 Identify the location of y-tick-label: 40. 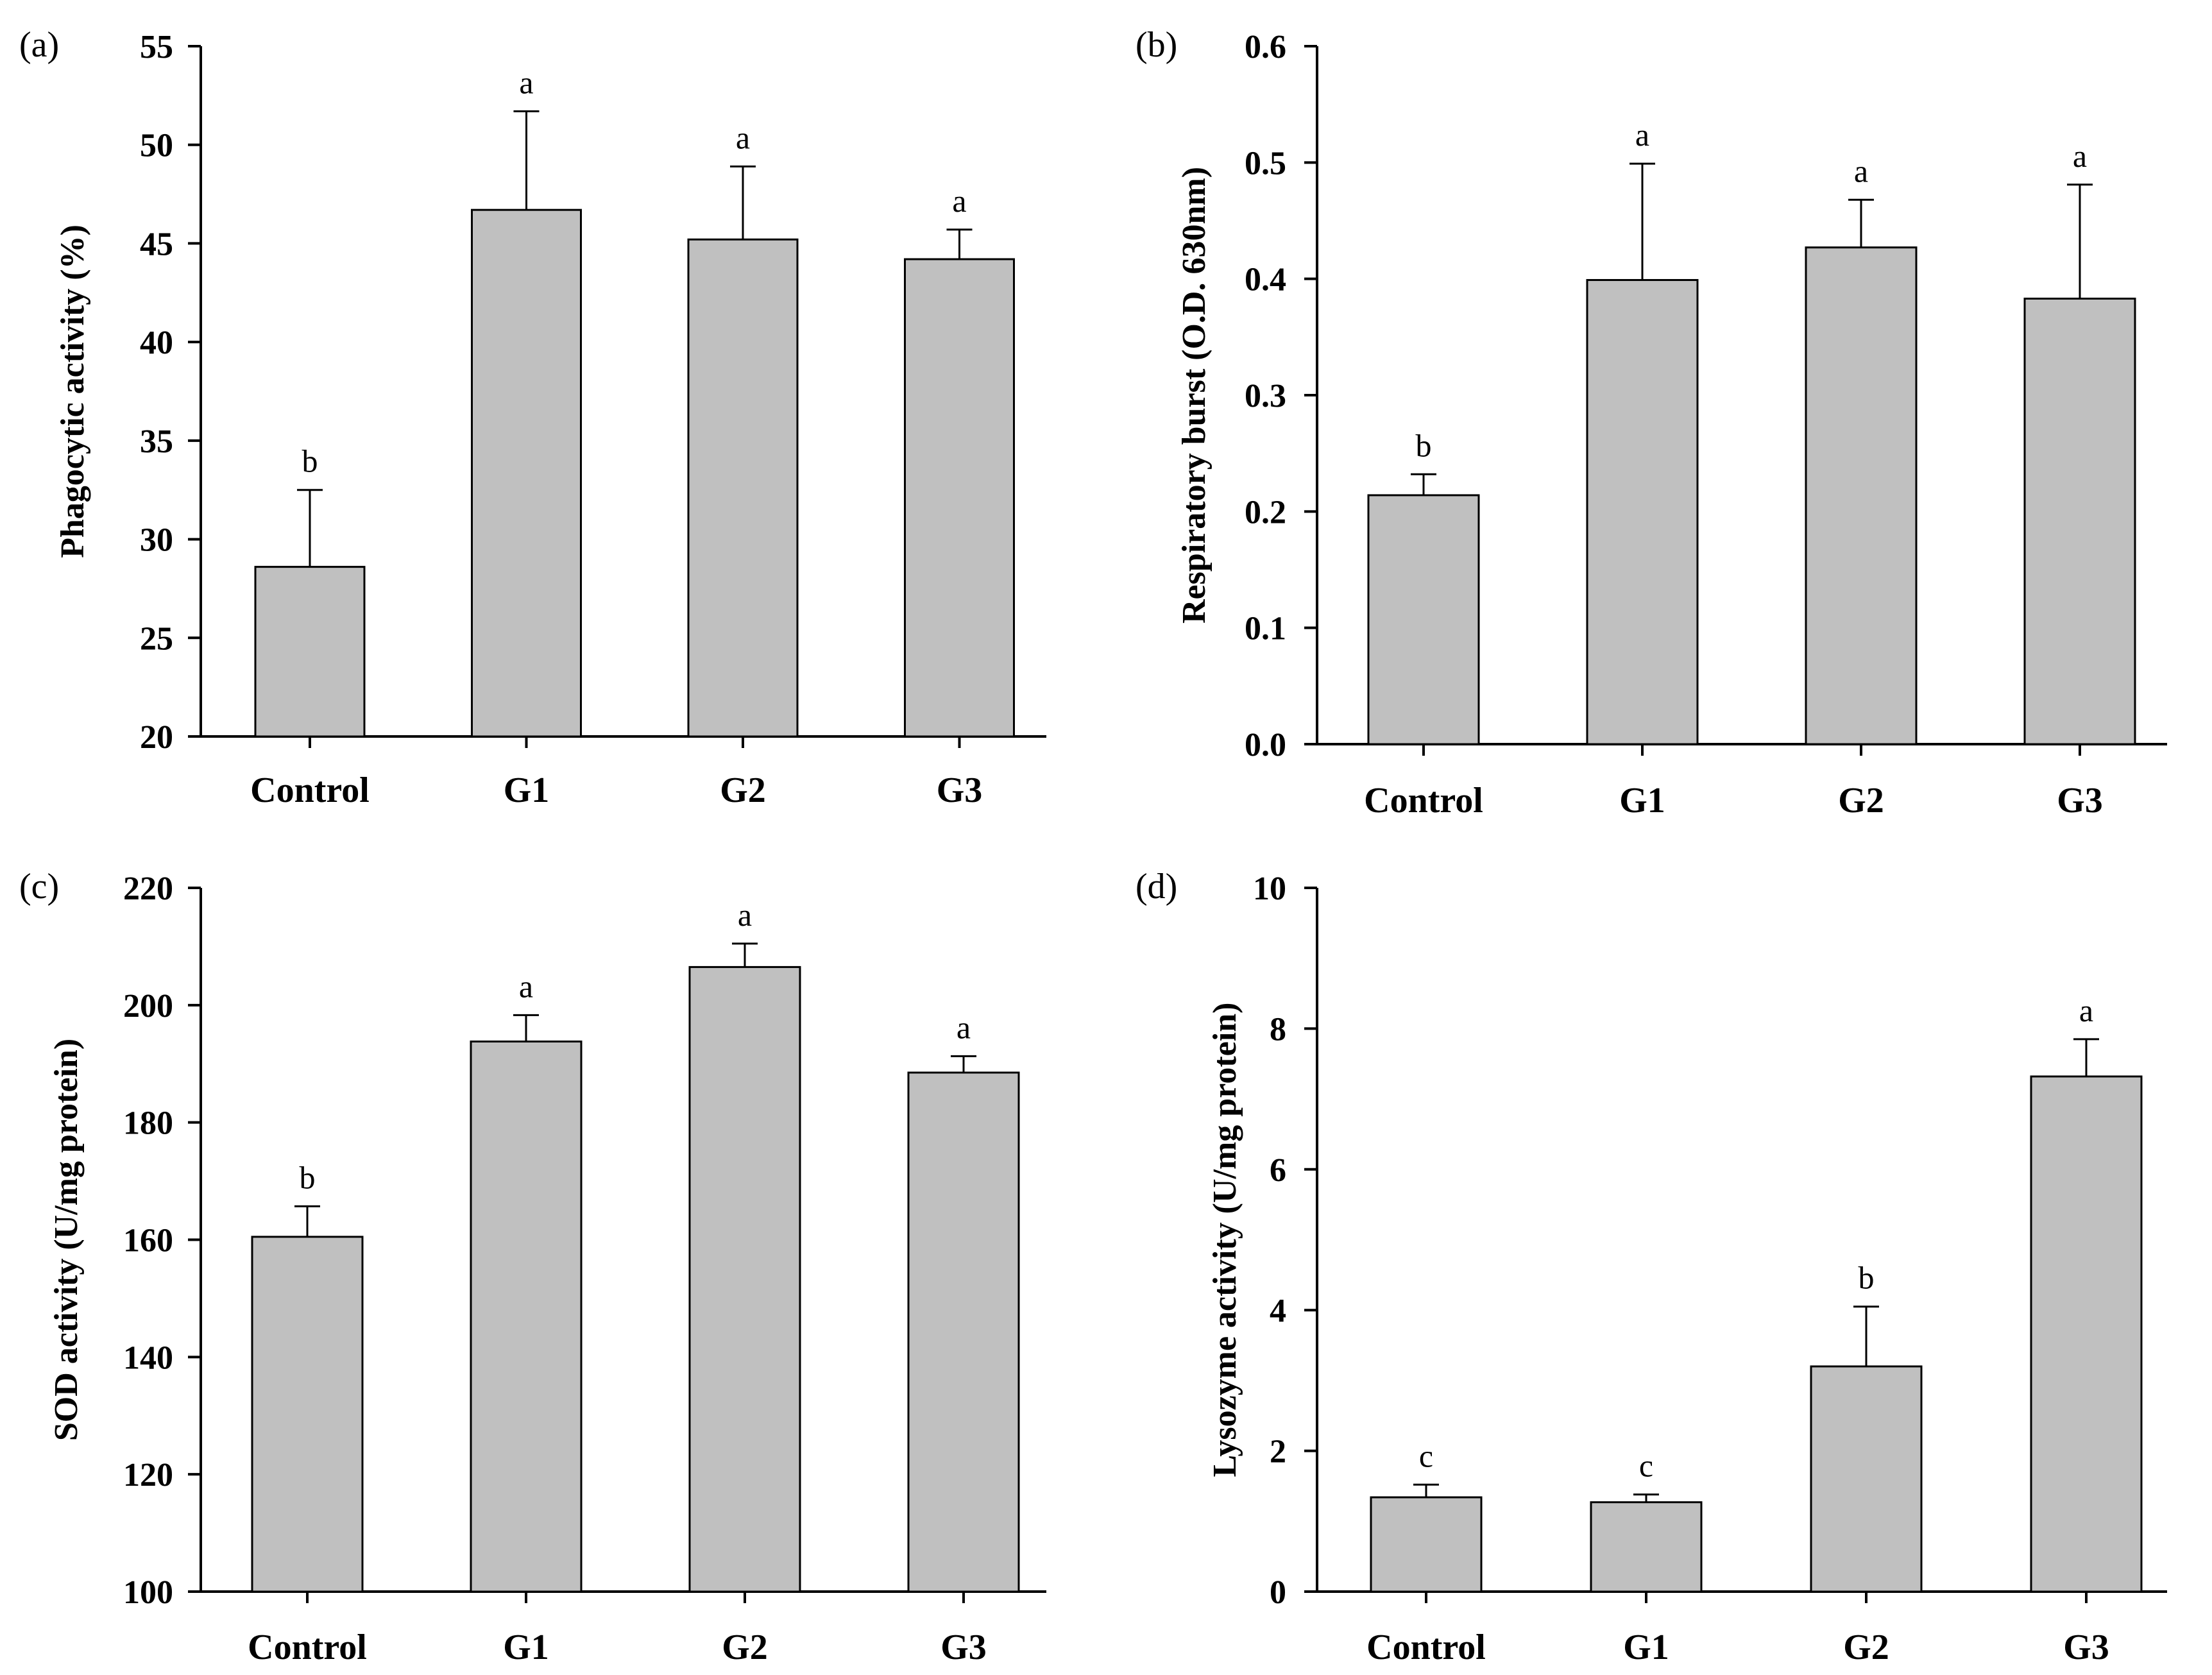
(156, 343).